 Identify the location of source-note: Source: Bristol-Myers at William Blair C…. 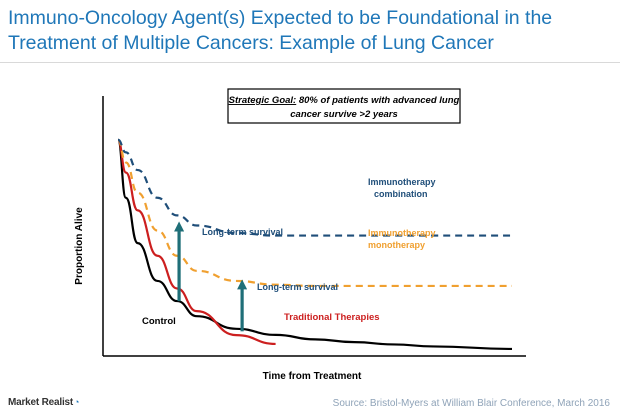
(471, 403).